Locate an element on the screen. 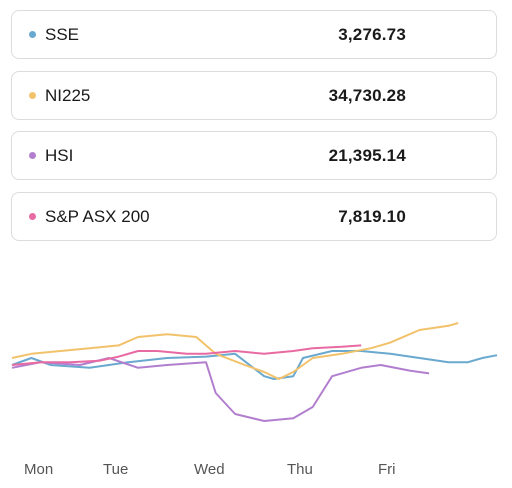 The width and height of the screenshot is (512, 488). index-card-asx200: S&P ASX 200 7,819.10 is located at coordinates (254, 216).